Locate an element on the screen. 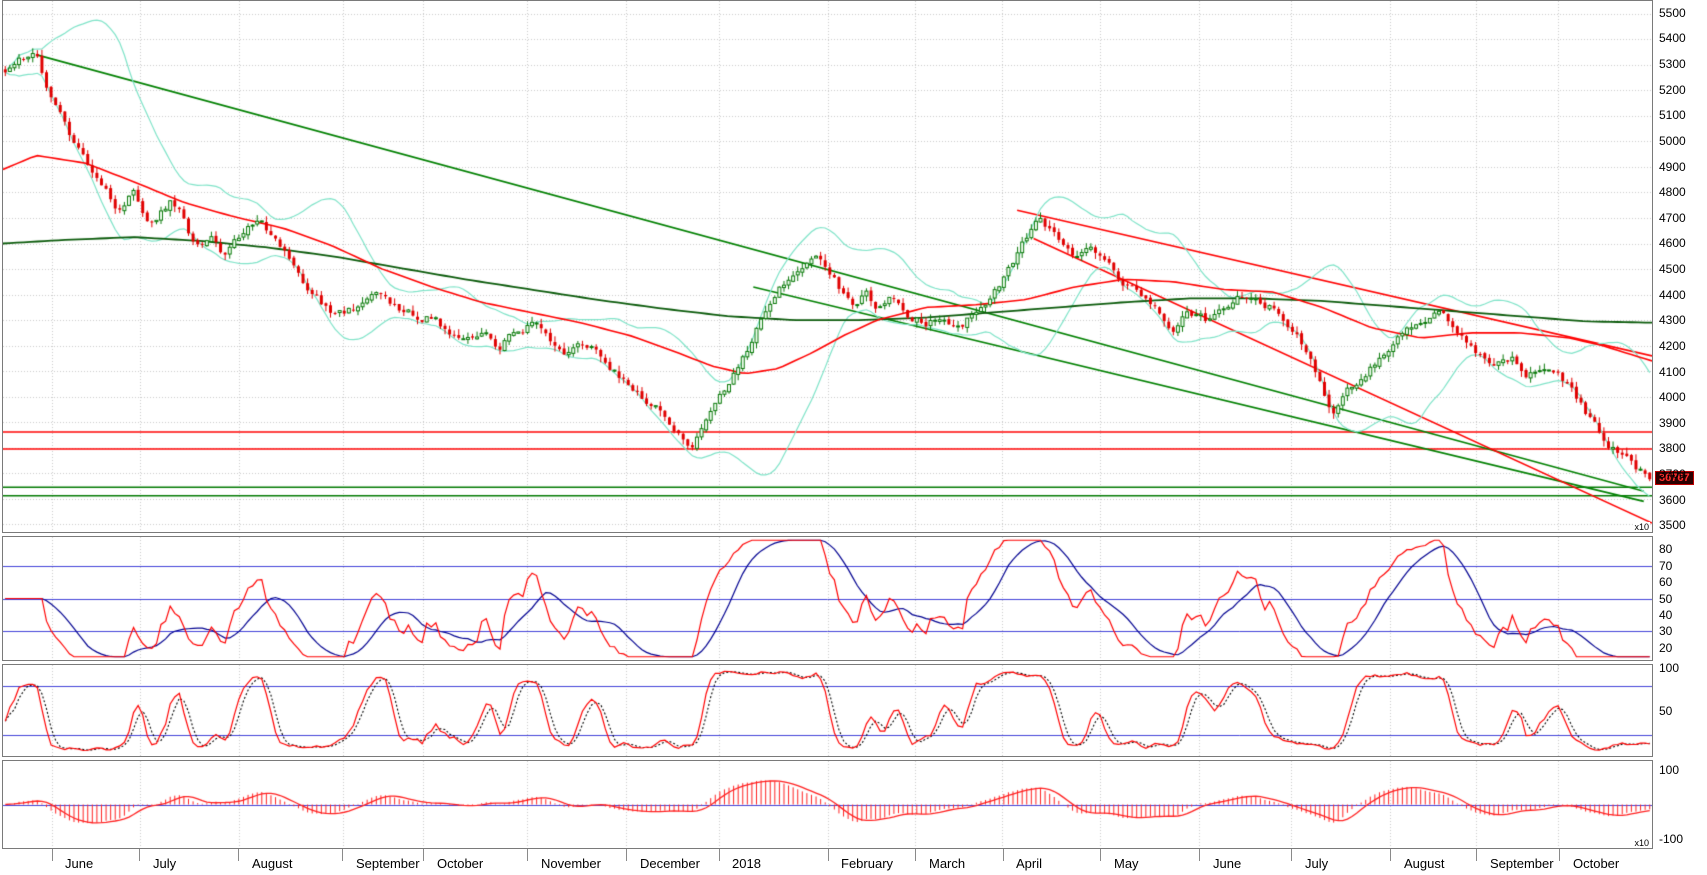  axis-tick-label: 80 is located at coordinates (1666, 549).